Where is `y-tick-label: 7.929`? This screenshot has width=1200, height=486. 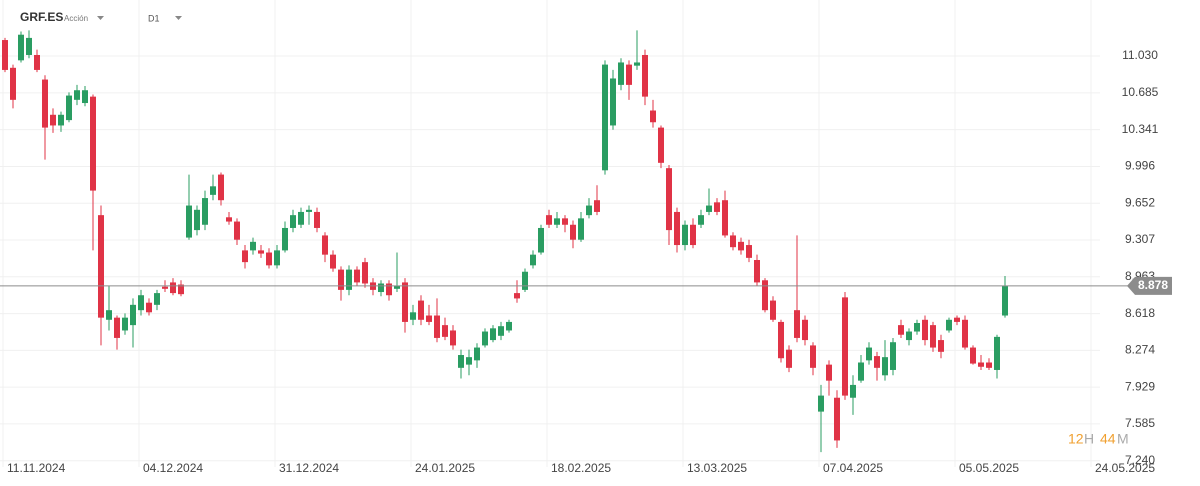 y-tick-label: 7.929 is located at coordinates (1140, 386).